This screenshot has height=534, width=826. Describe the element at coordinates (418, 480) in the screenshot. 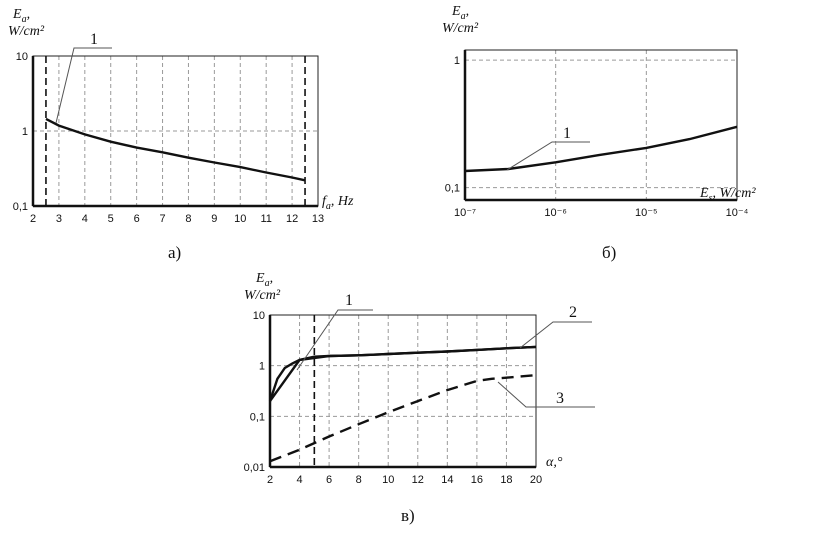

I see `chart-c-x-tick-label: 12` at that location.